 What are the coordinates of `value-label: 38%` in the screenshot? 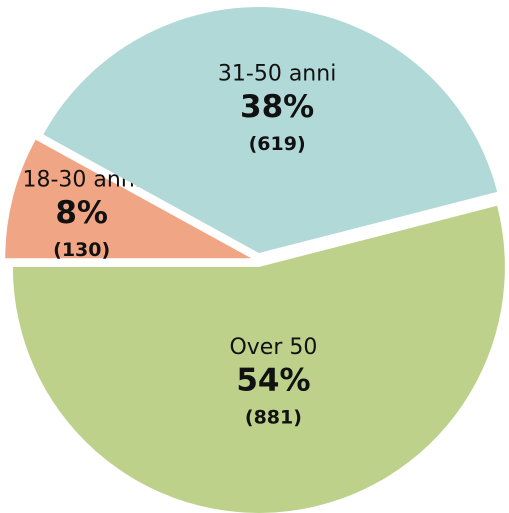 It's located at (277, 107).